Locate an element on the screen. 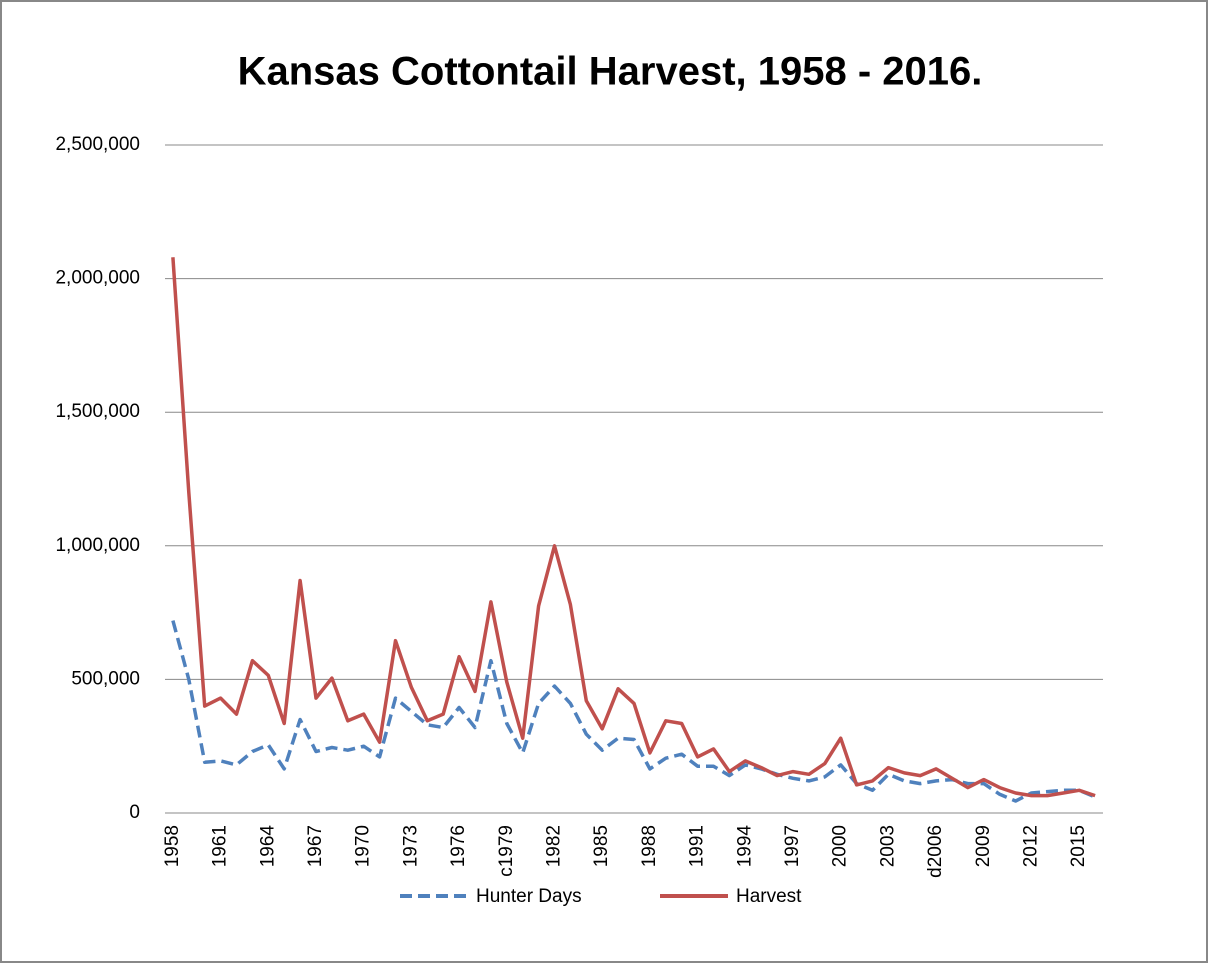  x-tick-label: 1976 is located at coordinates (458, 846).